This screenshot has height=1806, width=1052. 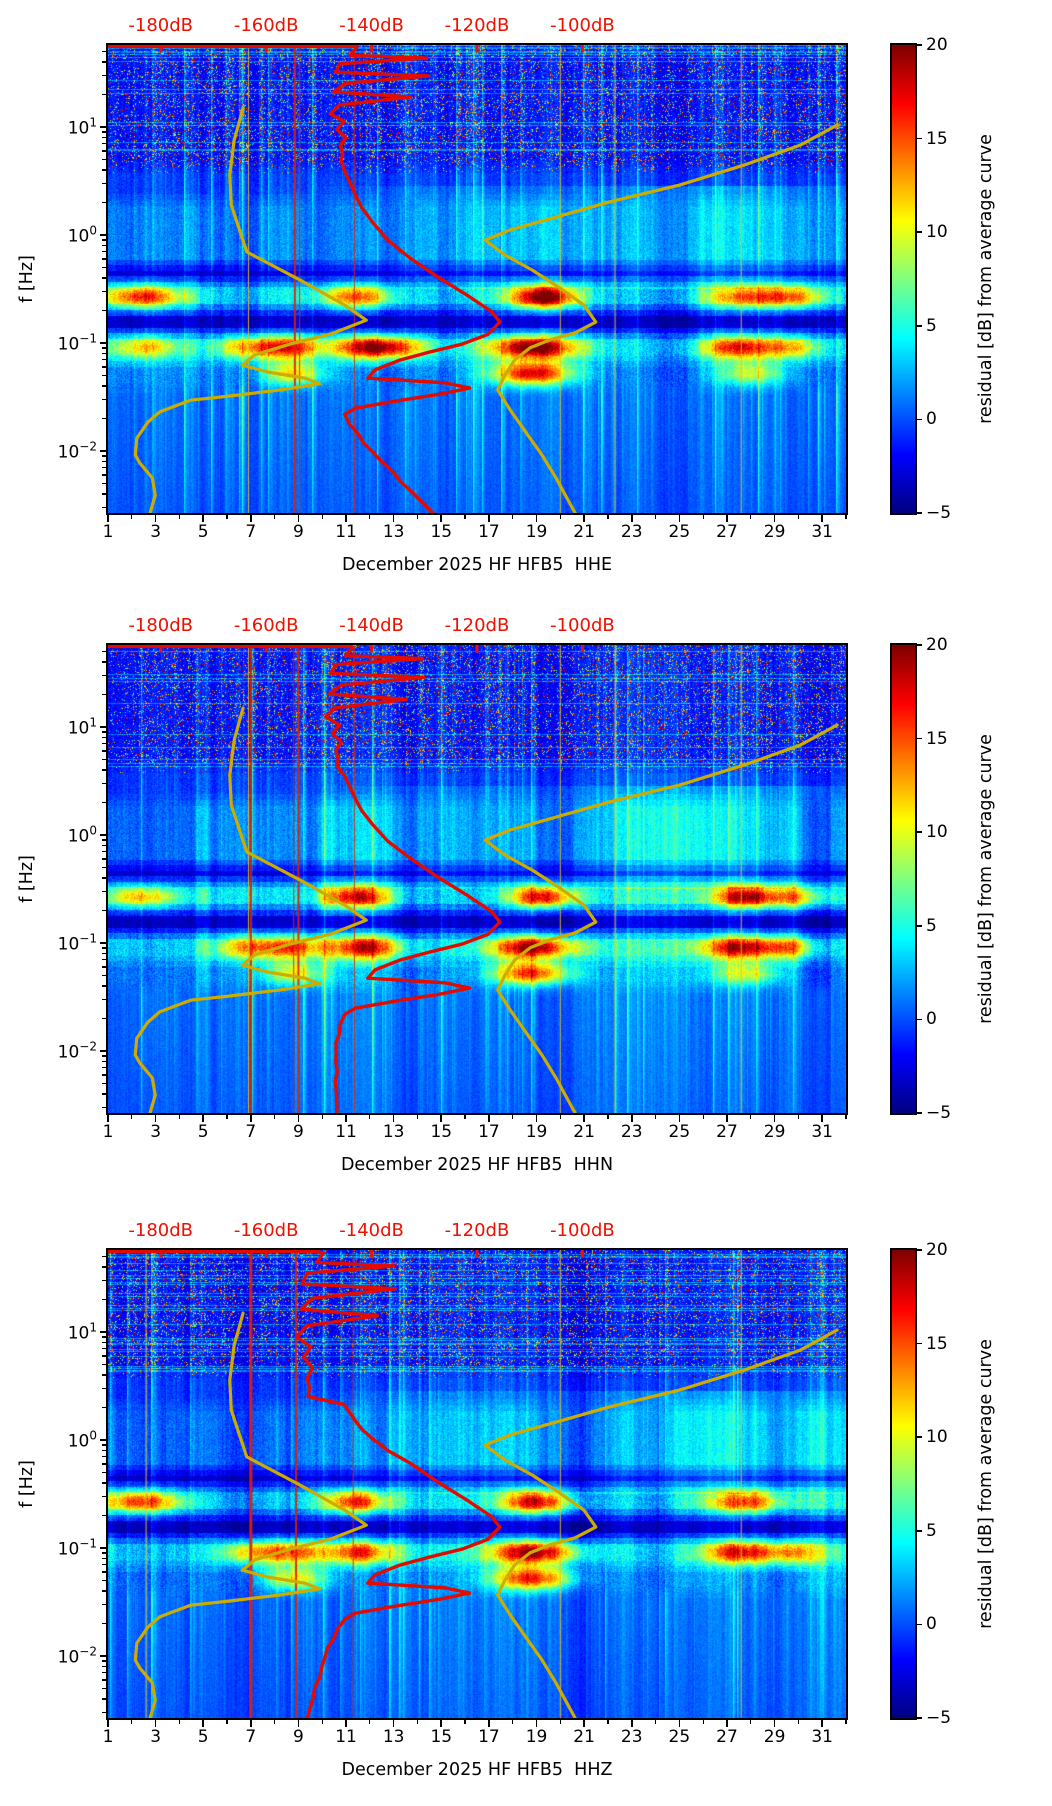 What do you see at coordinates (774, 1132) in the screenshot?
I see `x-axis-tick-label: 29` at bounding box center [774, 1132].